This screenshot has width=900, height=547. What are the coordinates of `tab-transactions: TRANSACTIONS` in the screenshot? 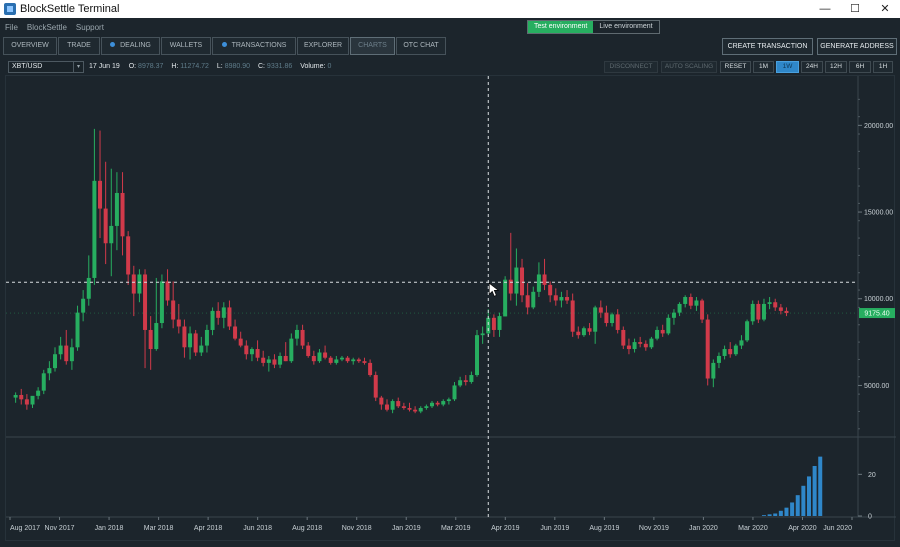 It's located at (254, 46).